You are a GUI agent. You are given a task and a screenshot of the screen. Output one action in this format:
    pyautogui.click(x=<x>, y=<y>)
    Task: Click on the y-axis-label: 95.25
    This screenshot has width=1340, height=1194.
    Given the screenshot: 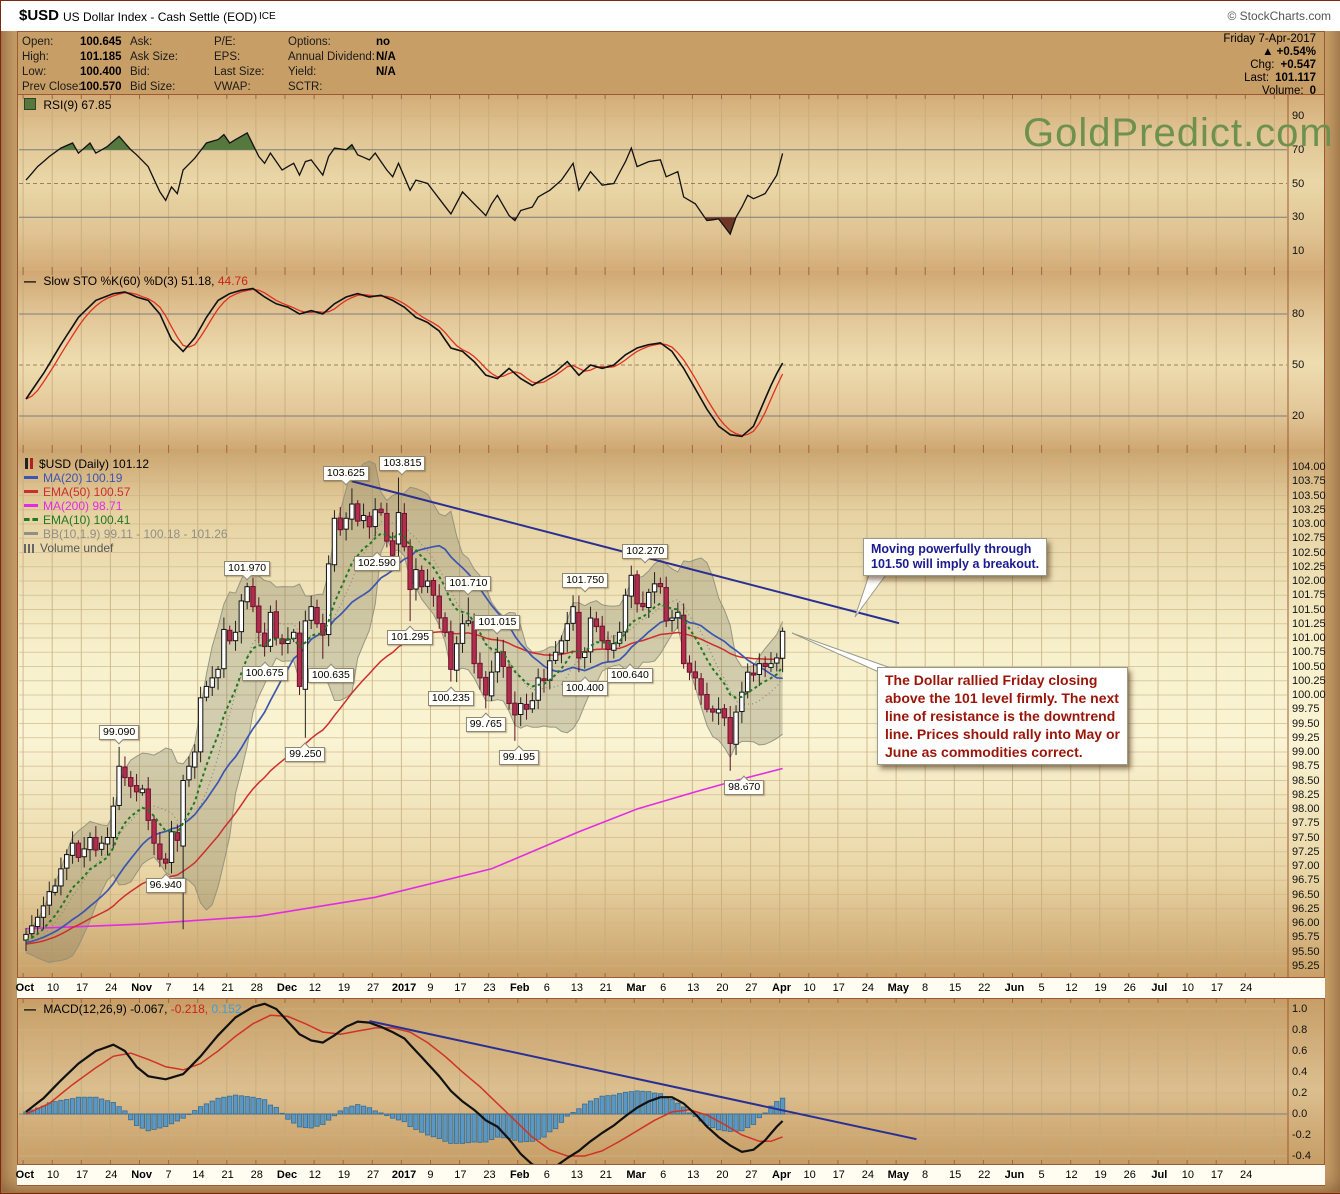 What is the action you would take?
    pyautogui.click(x=1306, y=965)
    